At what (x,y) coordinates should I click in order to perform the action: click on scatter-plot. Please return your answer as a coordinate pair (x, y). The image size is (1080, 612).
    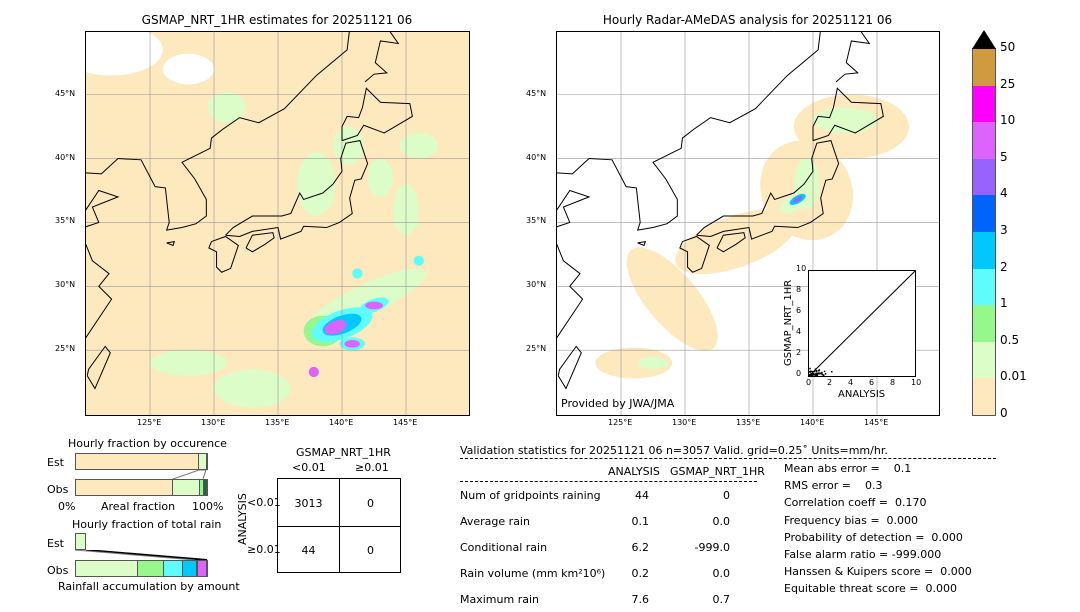
    Looking at the image, I should click on (862, 323).